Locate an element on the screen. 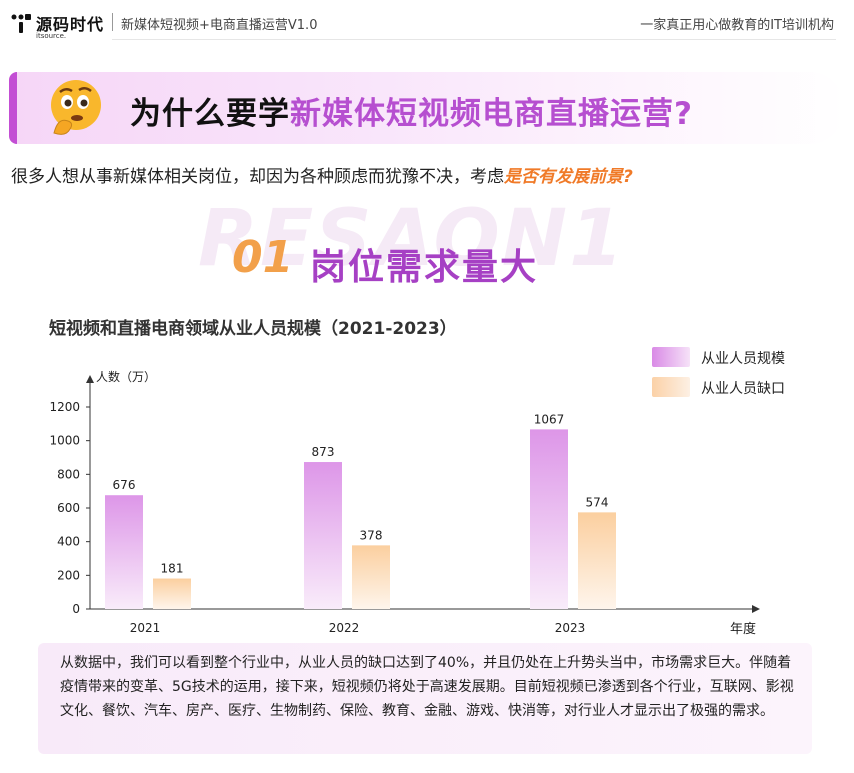 This screenshot has width=854, height=773. title-banner is located at coordinates (427, 108).